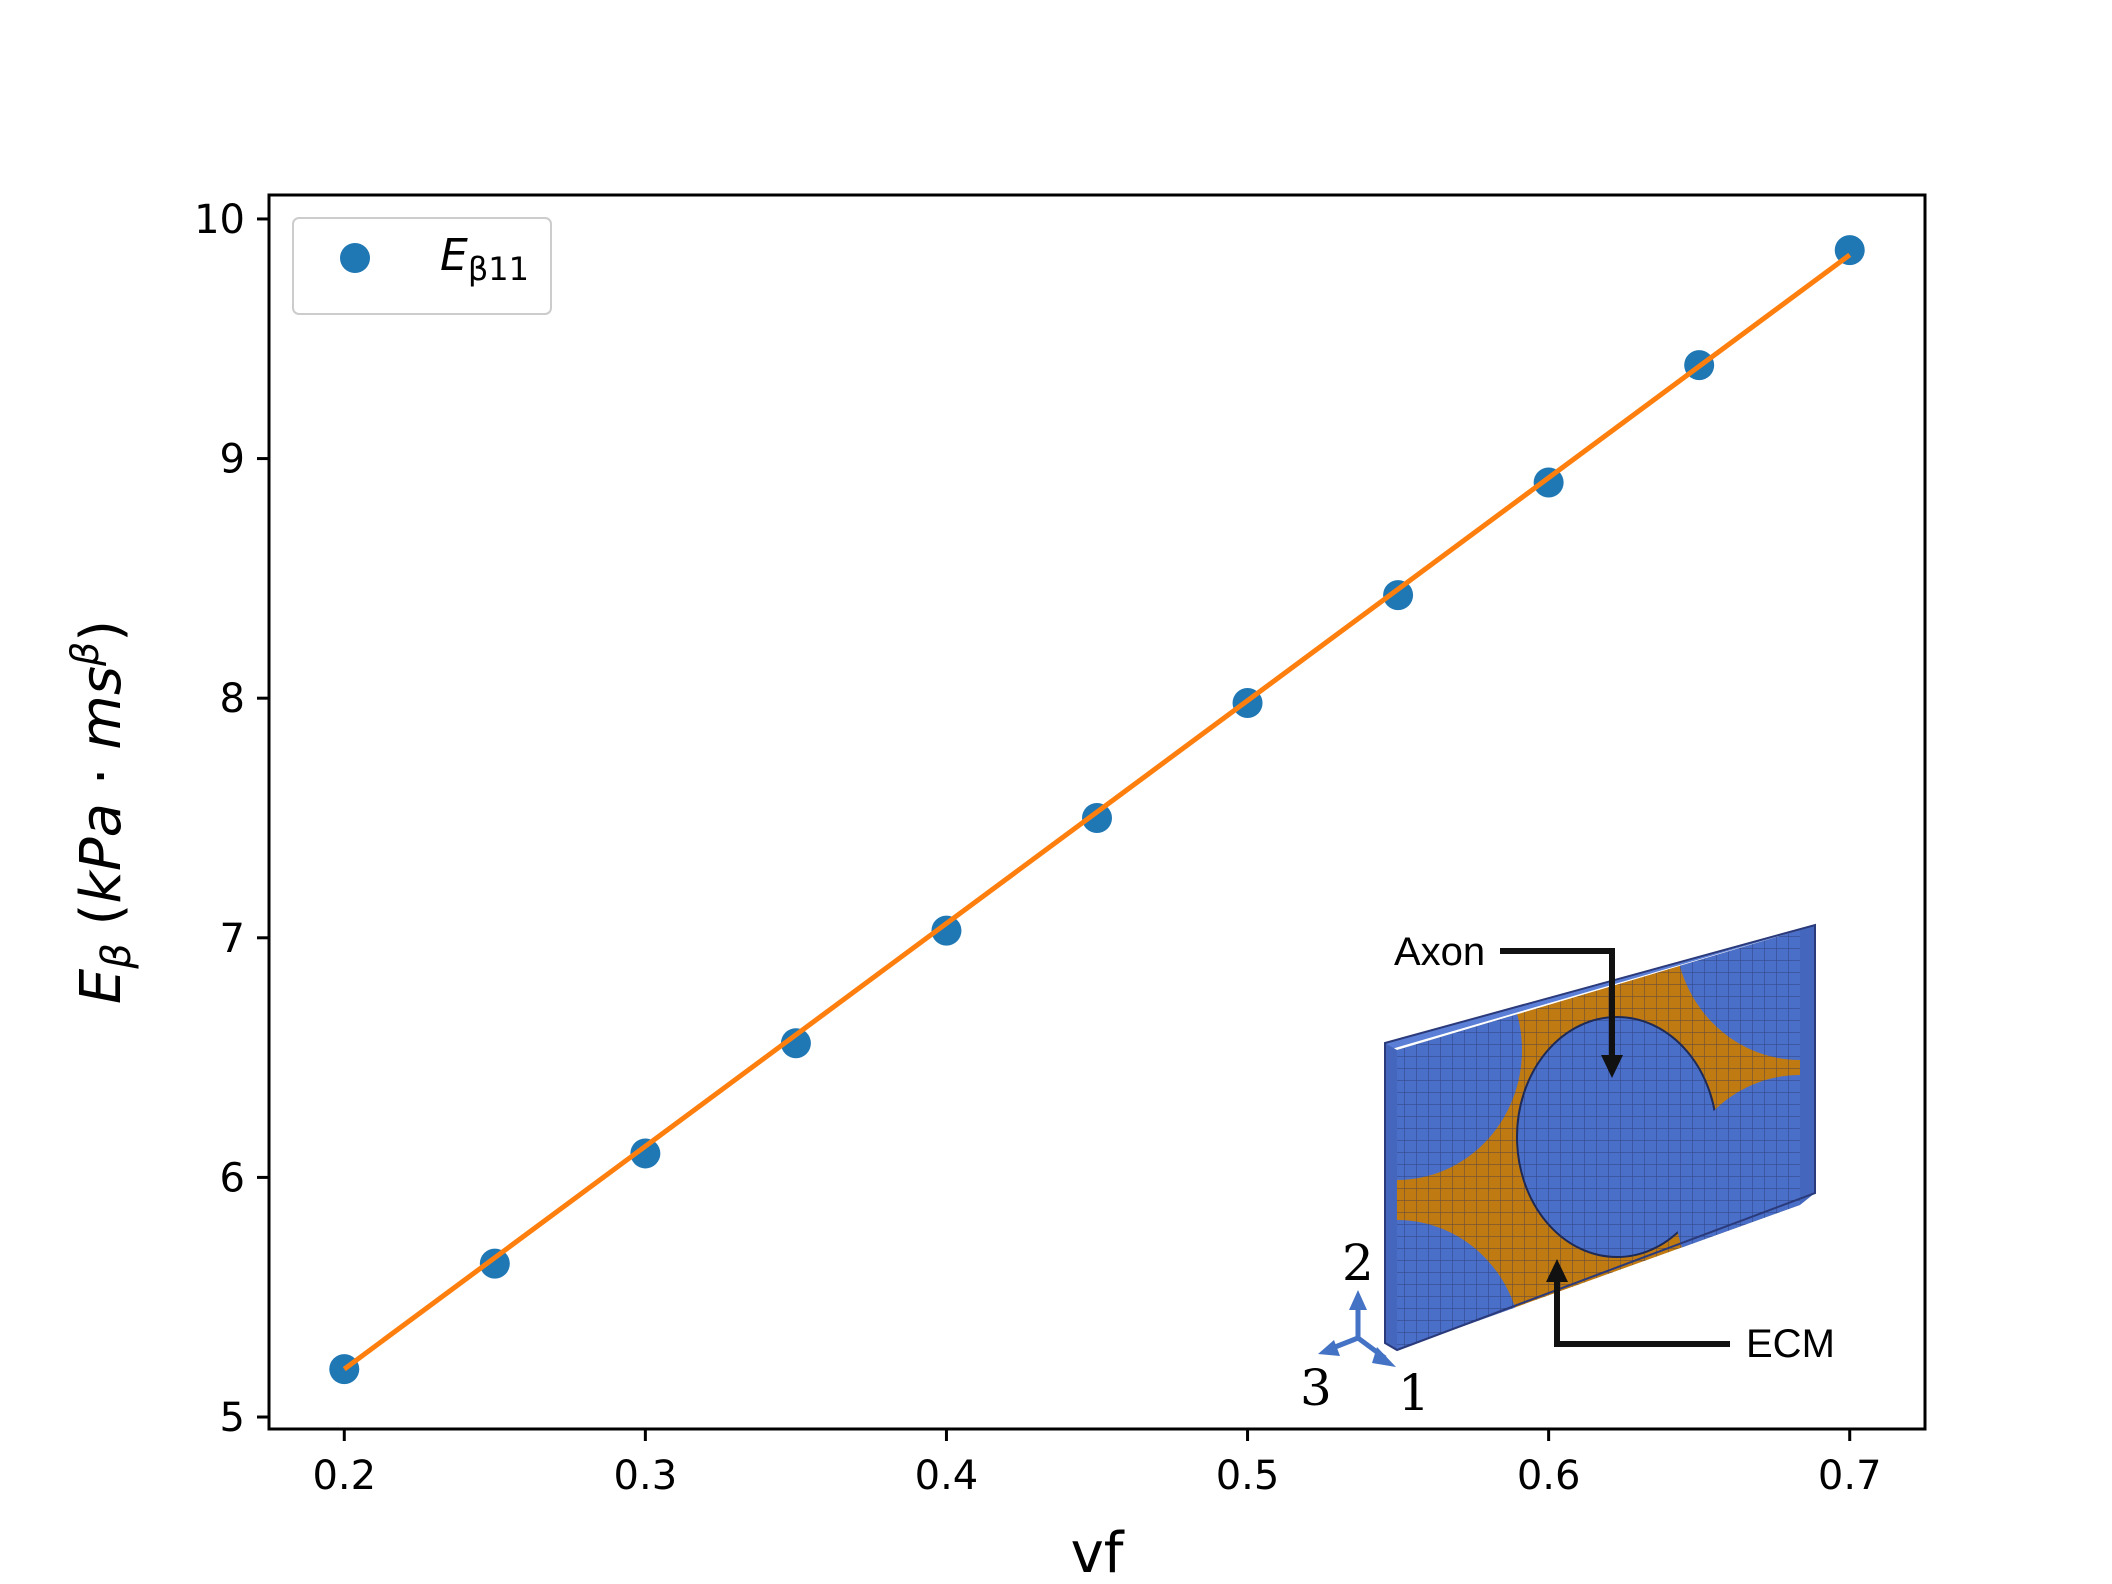 The width and height of the screenshot is (2112, 1584). I want to click on axis-label-2: 2, so click(1358, 1263).